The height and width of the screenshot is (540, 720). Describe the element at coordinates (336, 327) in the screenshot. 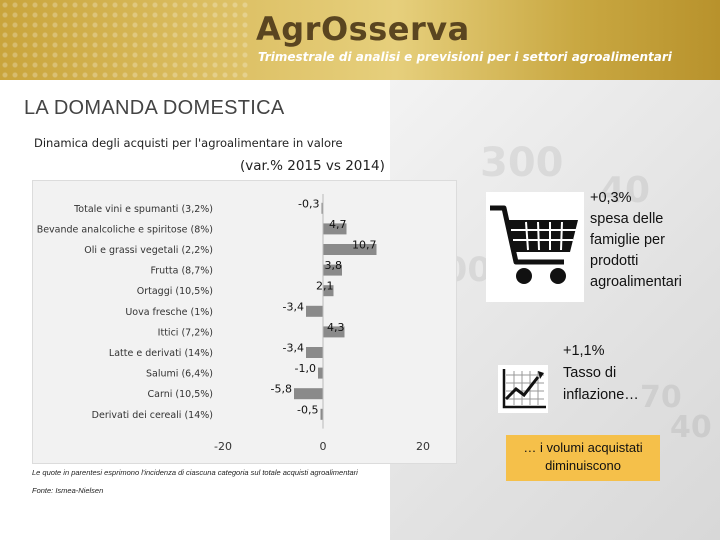

I see `data-label: 4,3` at that location.